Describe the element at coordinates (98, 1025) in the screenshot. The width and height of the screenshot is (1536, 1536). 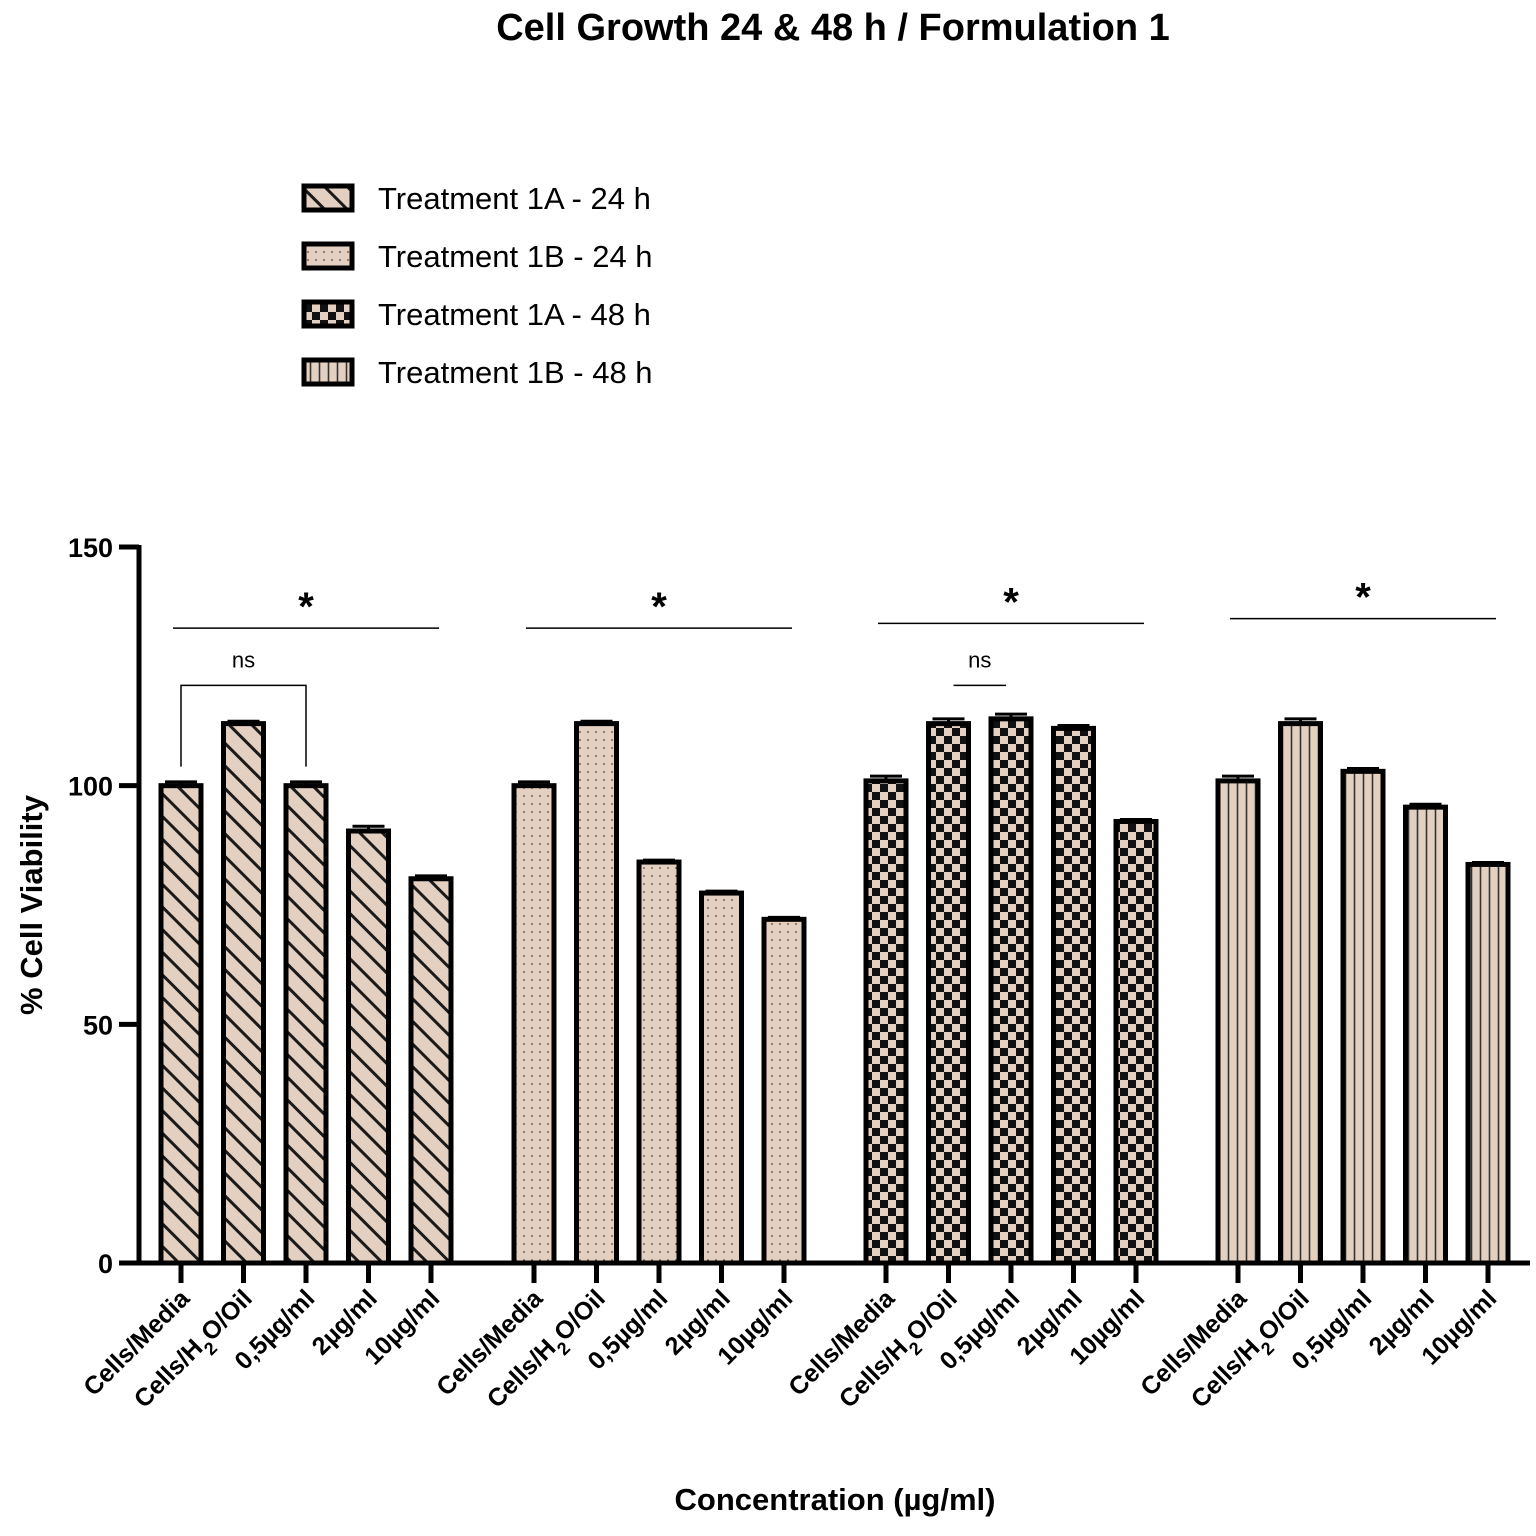
I see `y-tick-label: 50` at that location.